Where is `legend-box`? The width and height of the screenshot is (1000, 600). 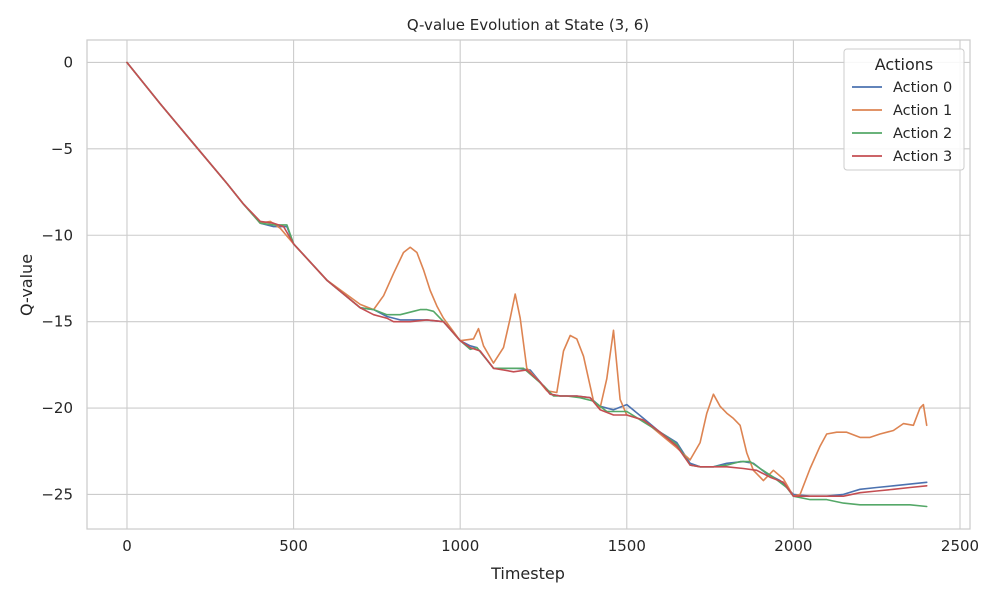
legend-box is located at coordinates (904, 109).